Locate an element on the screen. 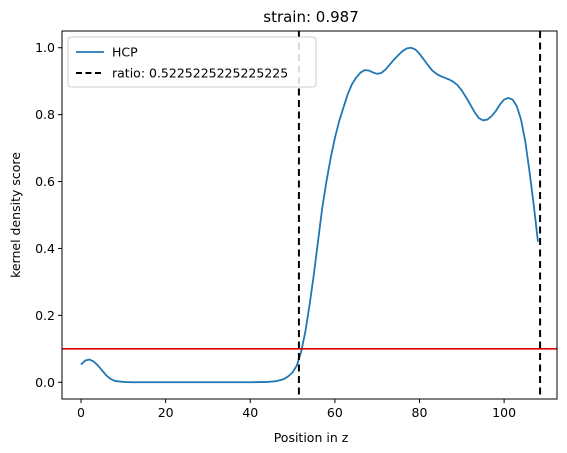  x-tick-label: 100 is located at coordinates (504, 412).